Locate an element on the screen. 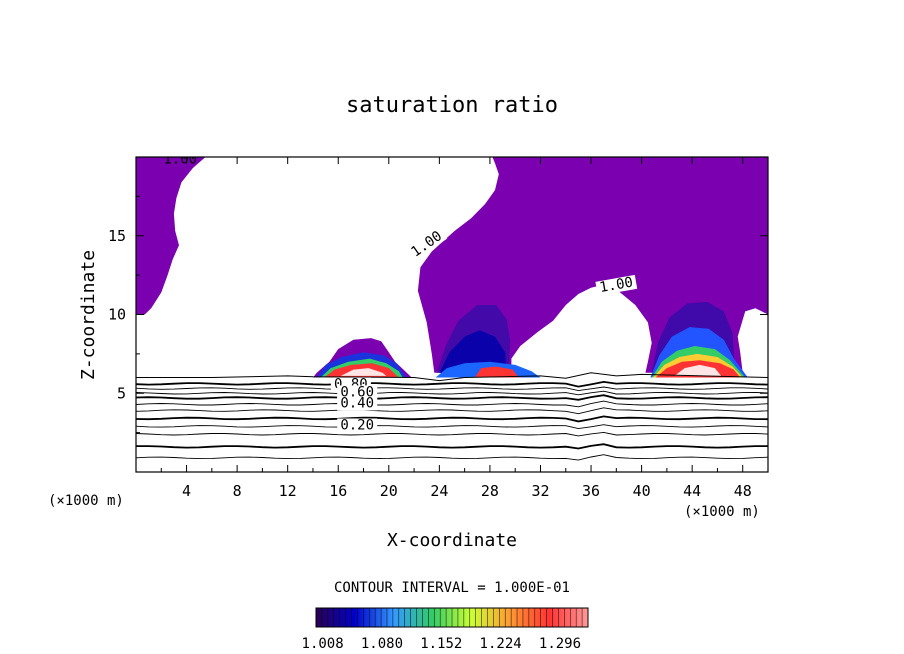 The width and height of the screenshot is (904, 654). x-unit-left: (×1000 m) is located at coordinates (86, 501).